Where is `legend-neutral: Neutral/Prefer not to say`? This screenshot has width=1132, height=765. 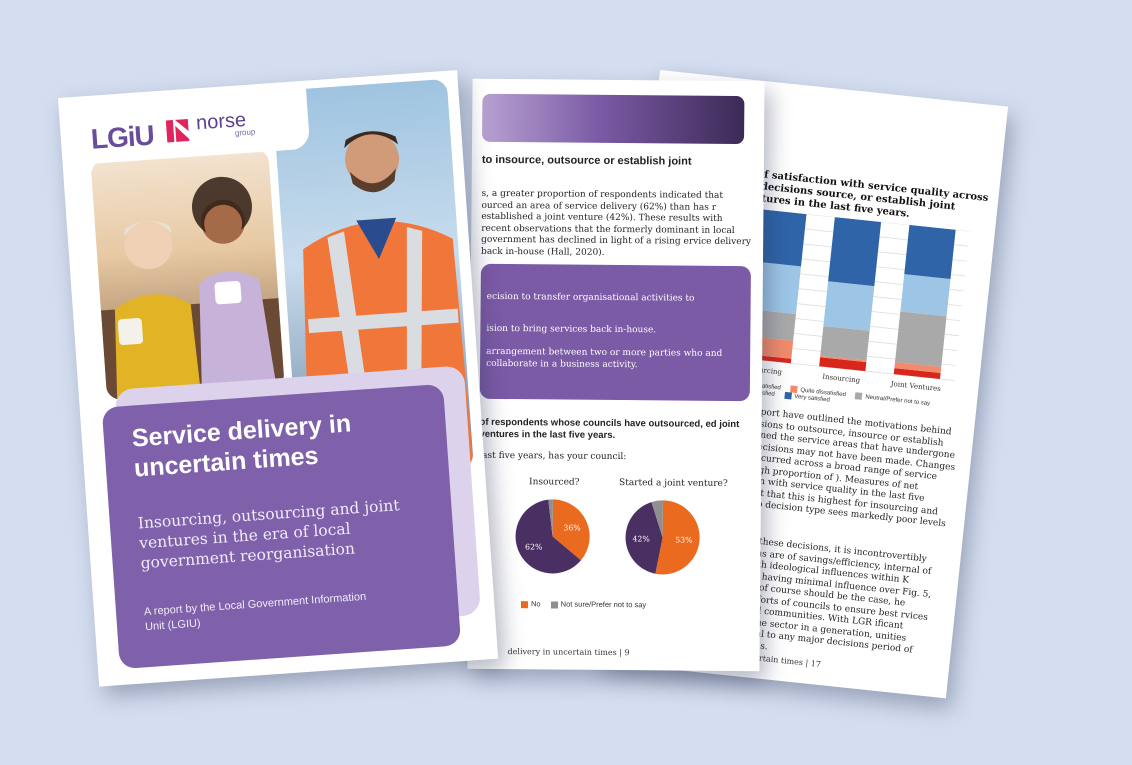
legend-neutral: Neutral/Prefer not to say is located at coordinates (892, 399).